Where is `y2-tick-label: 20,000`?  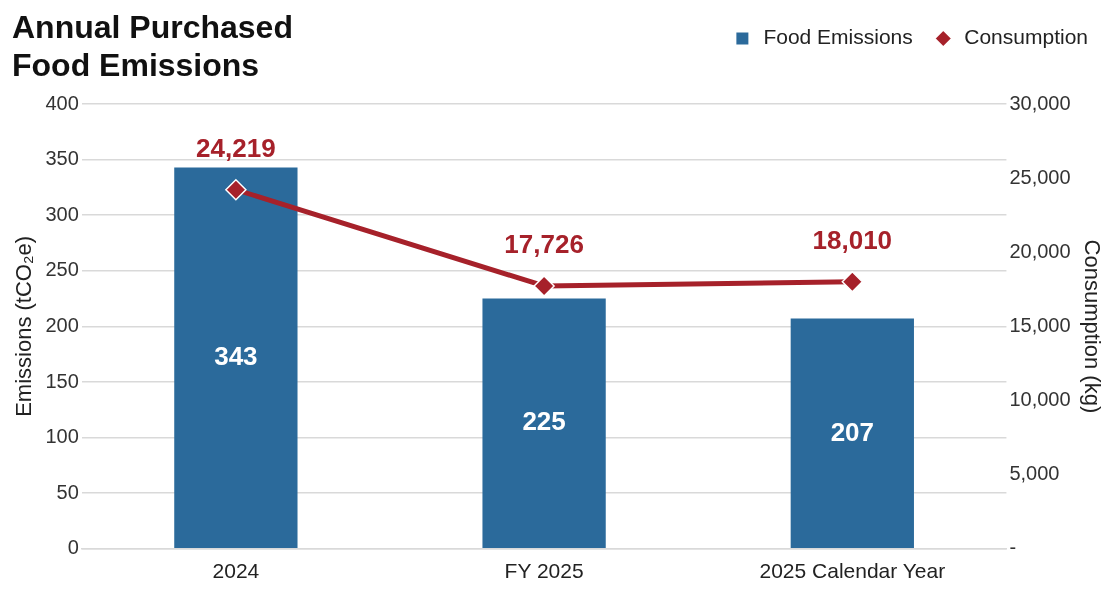
y2-tick-label: 20,000 is located at coordinates (1040, 250).